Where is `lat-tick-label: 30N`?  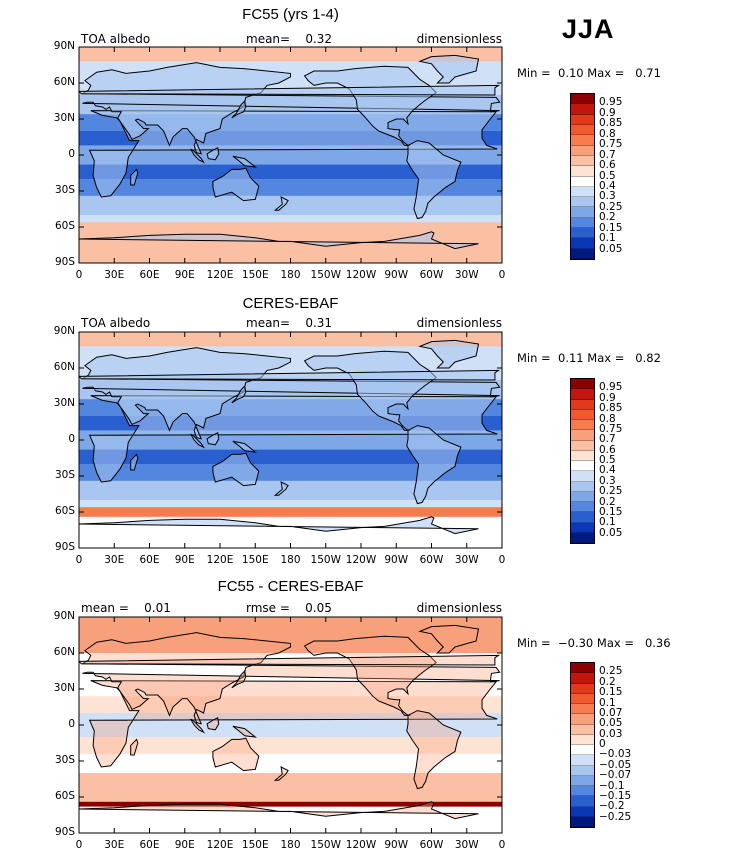 lat-tick-label: 30N is located at coordinates (64, 403).